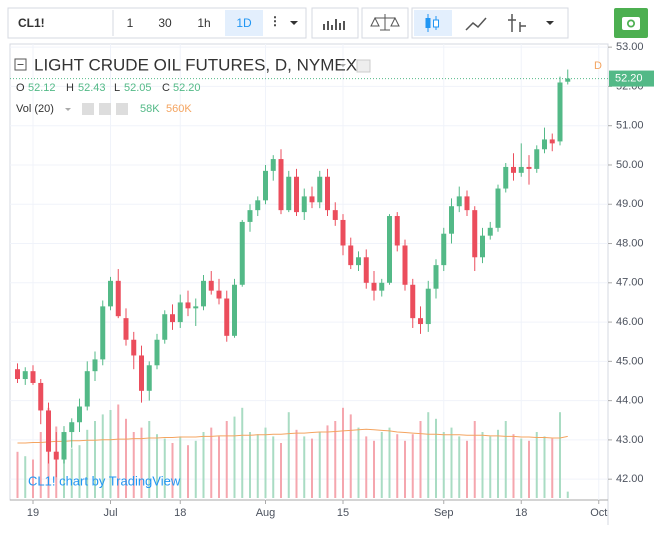 The width and height of the screenshot is (660, 535). I want to click on x-tick-label: 15, so click(343, 513).